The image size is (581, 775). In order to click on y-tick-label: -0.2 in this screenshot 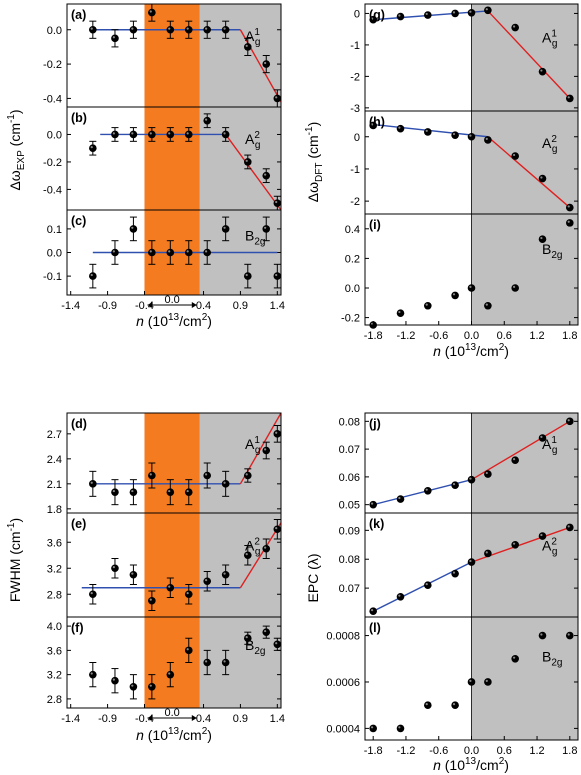, I will do `click(52, 65)`.